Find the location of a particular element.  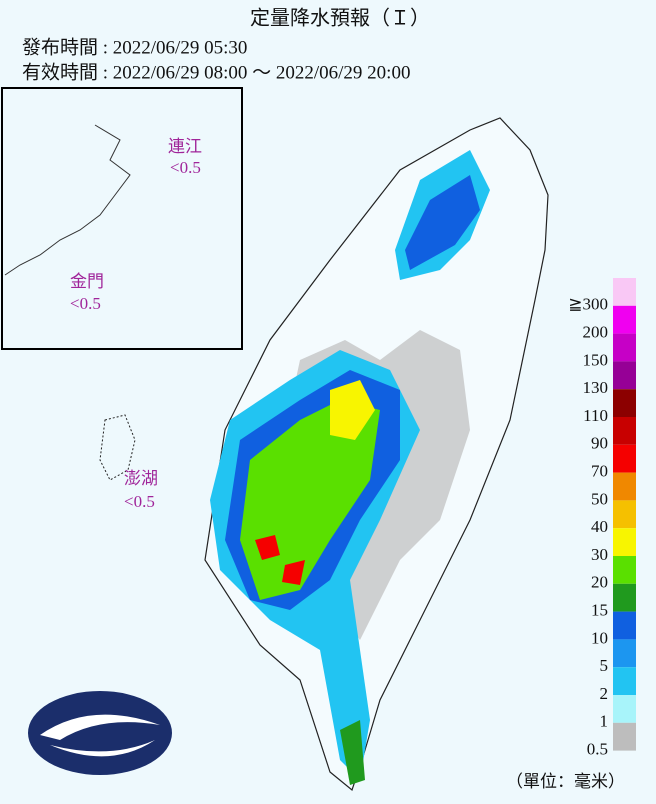

inset-box is located at coordinates (122, 218).